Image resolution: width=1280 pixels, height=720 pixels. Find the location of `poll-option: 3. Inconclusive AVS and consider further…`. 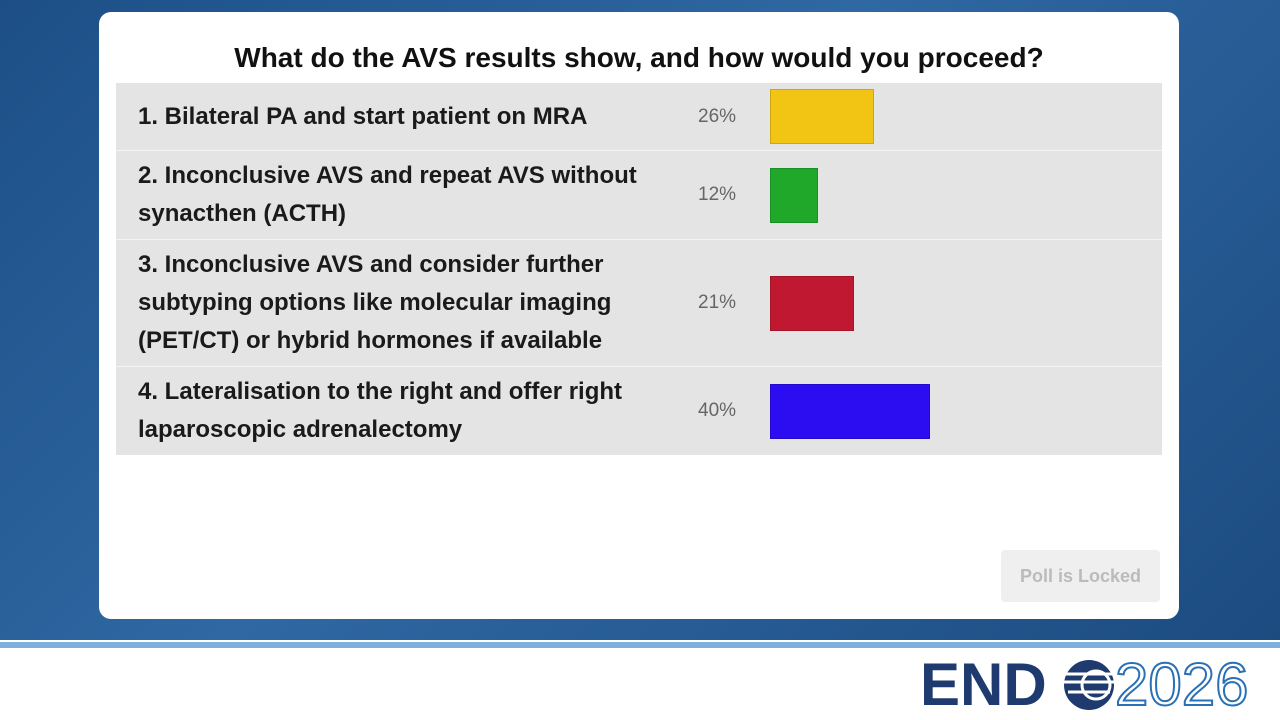

poll-option: 3. Inconclusive AVS and consider further… is located at coordinates (639, 303).